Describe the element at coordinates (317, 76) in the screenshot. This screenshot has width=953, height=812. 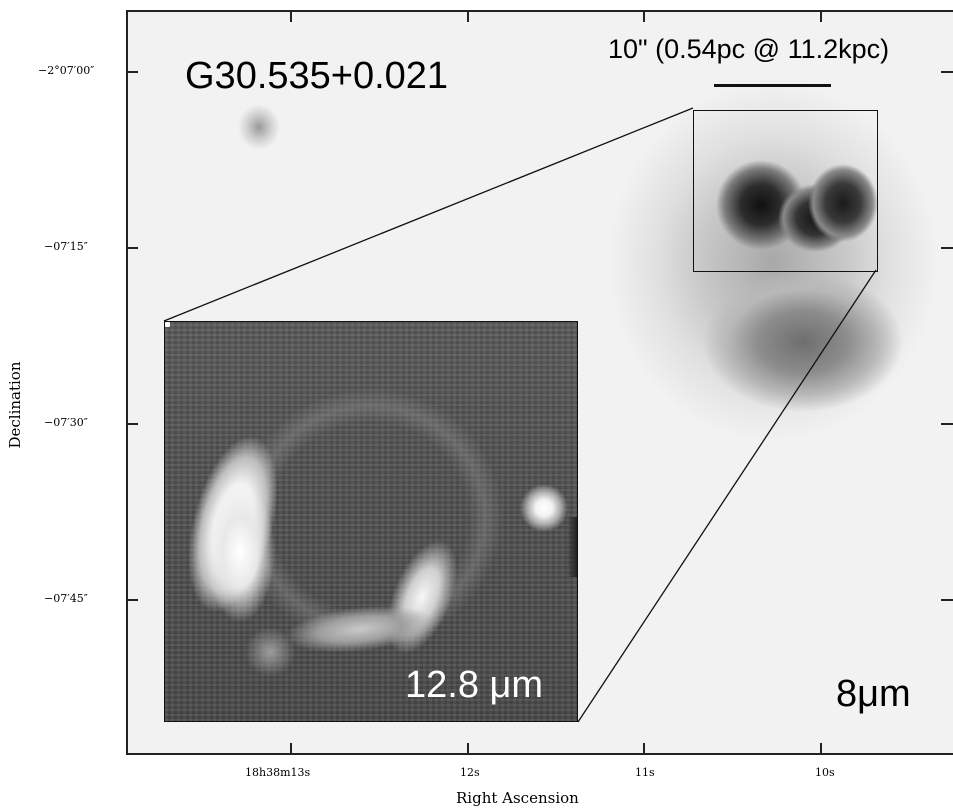
I see `source-name-label: G30.535+0.021` at that location.